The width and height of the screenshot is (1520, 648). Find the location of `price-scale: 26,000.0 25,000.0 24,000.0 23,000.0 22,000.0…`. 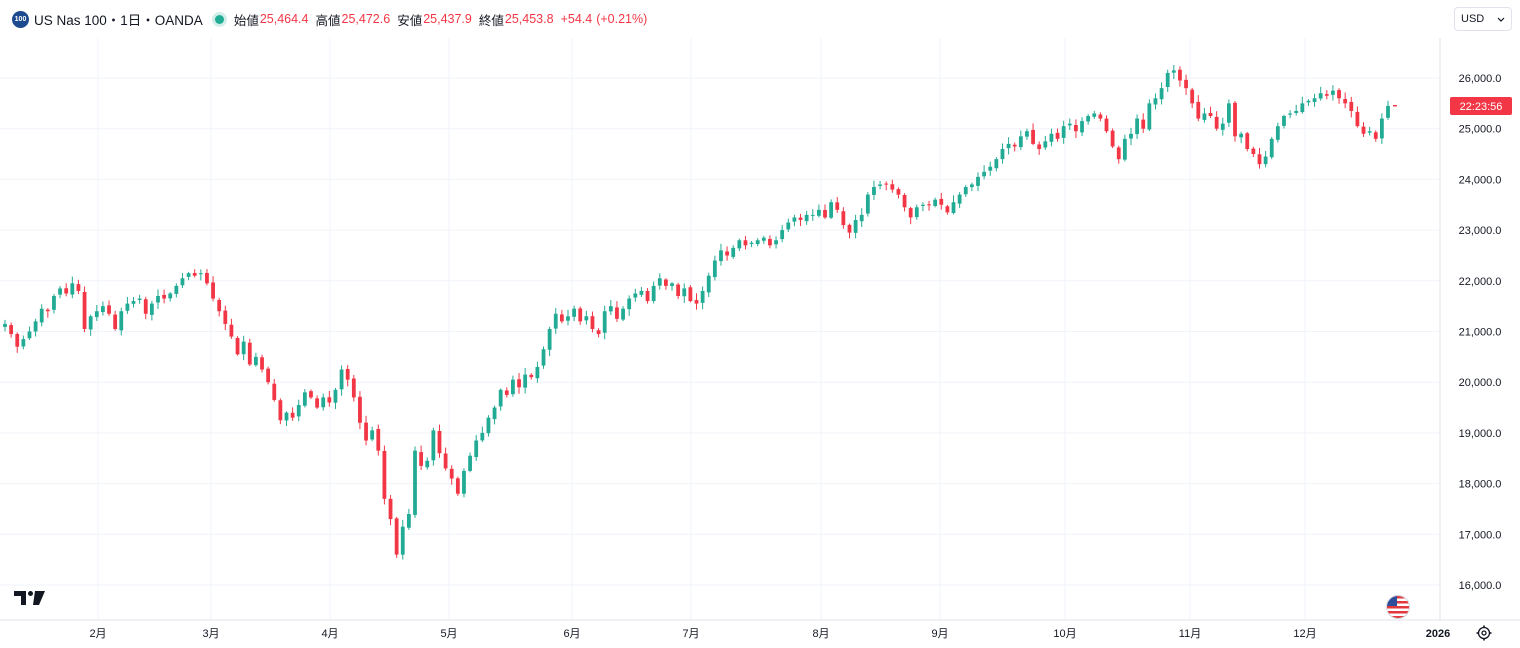

price-scale: 26,000.0 25,000.0 24,000.0 23,000.0 22,000.0… is located at coordinates (1480, 332).